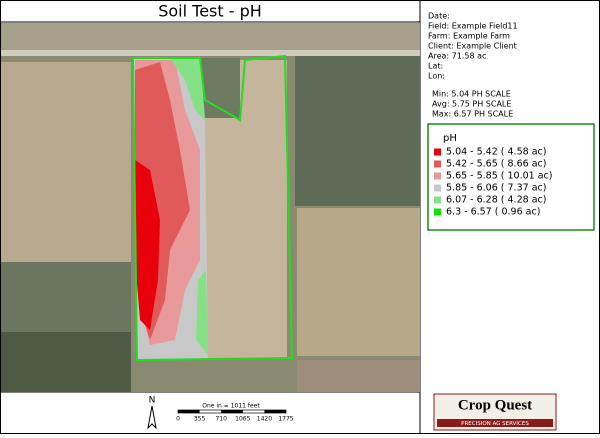 The width and height of the screenshot is (600, 438). I want to click on north-arrow, so click(152, 417).